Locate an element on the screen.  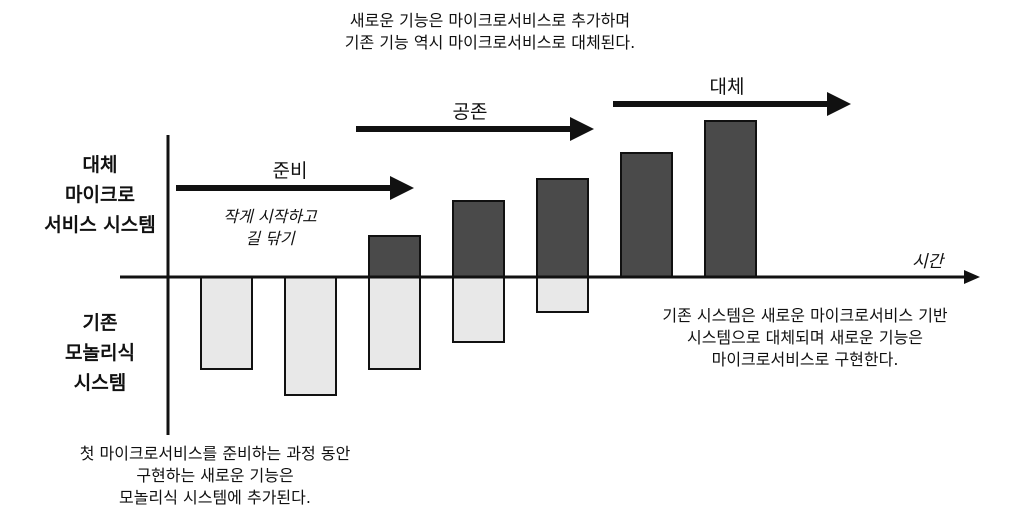
phase-note-line: 시스템으로 대체되며 새로운 기능은 is located at coordinates (805, 337).